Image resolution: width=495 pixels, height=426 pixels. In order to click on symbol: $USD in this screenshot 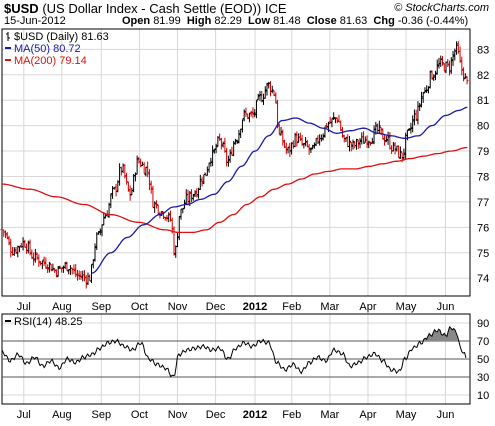, I will do `click(21, 8)`.